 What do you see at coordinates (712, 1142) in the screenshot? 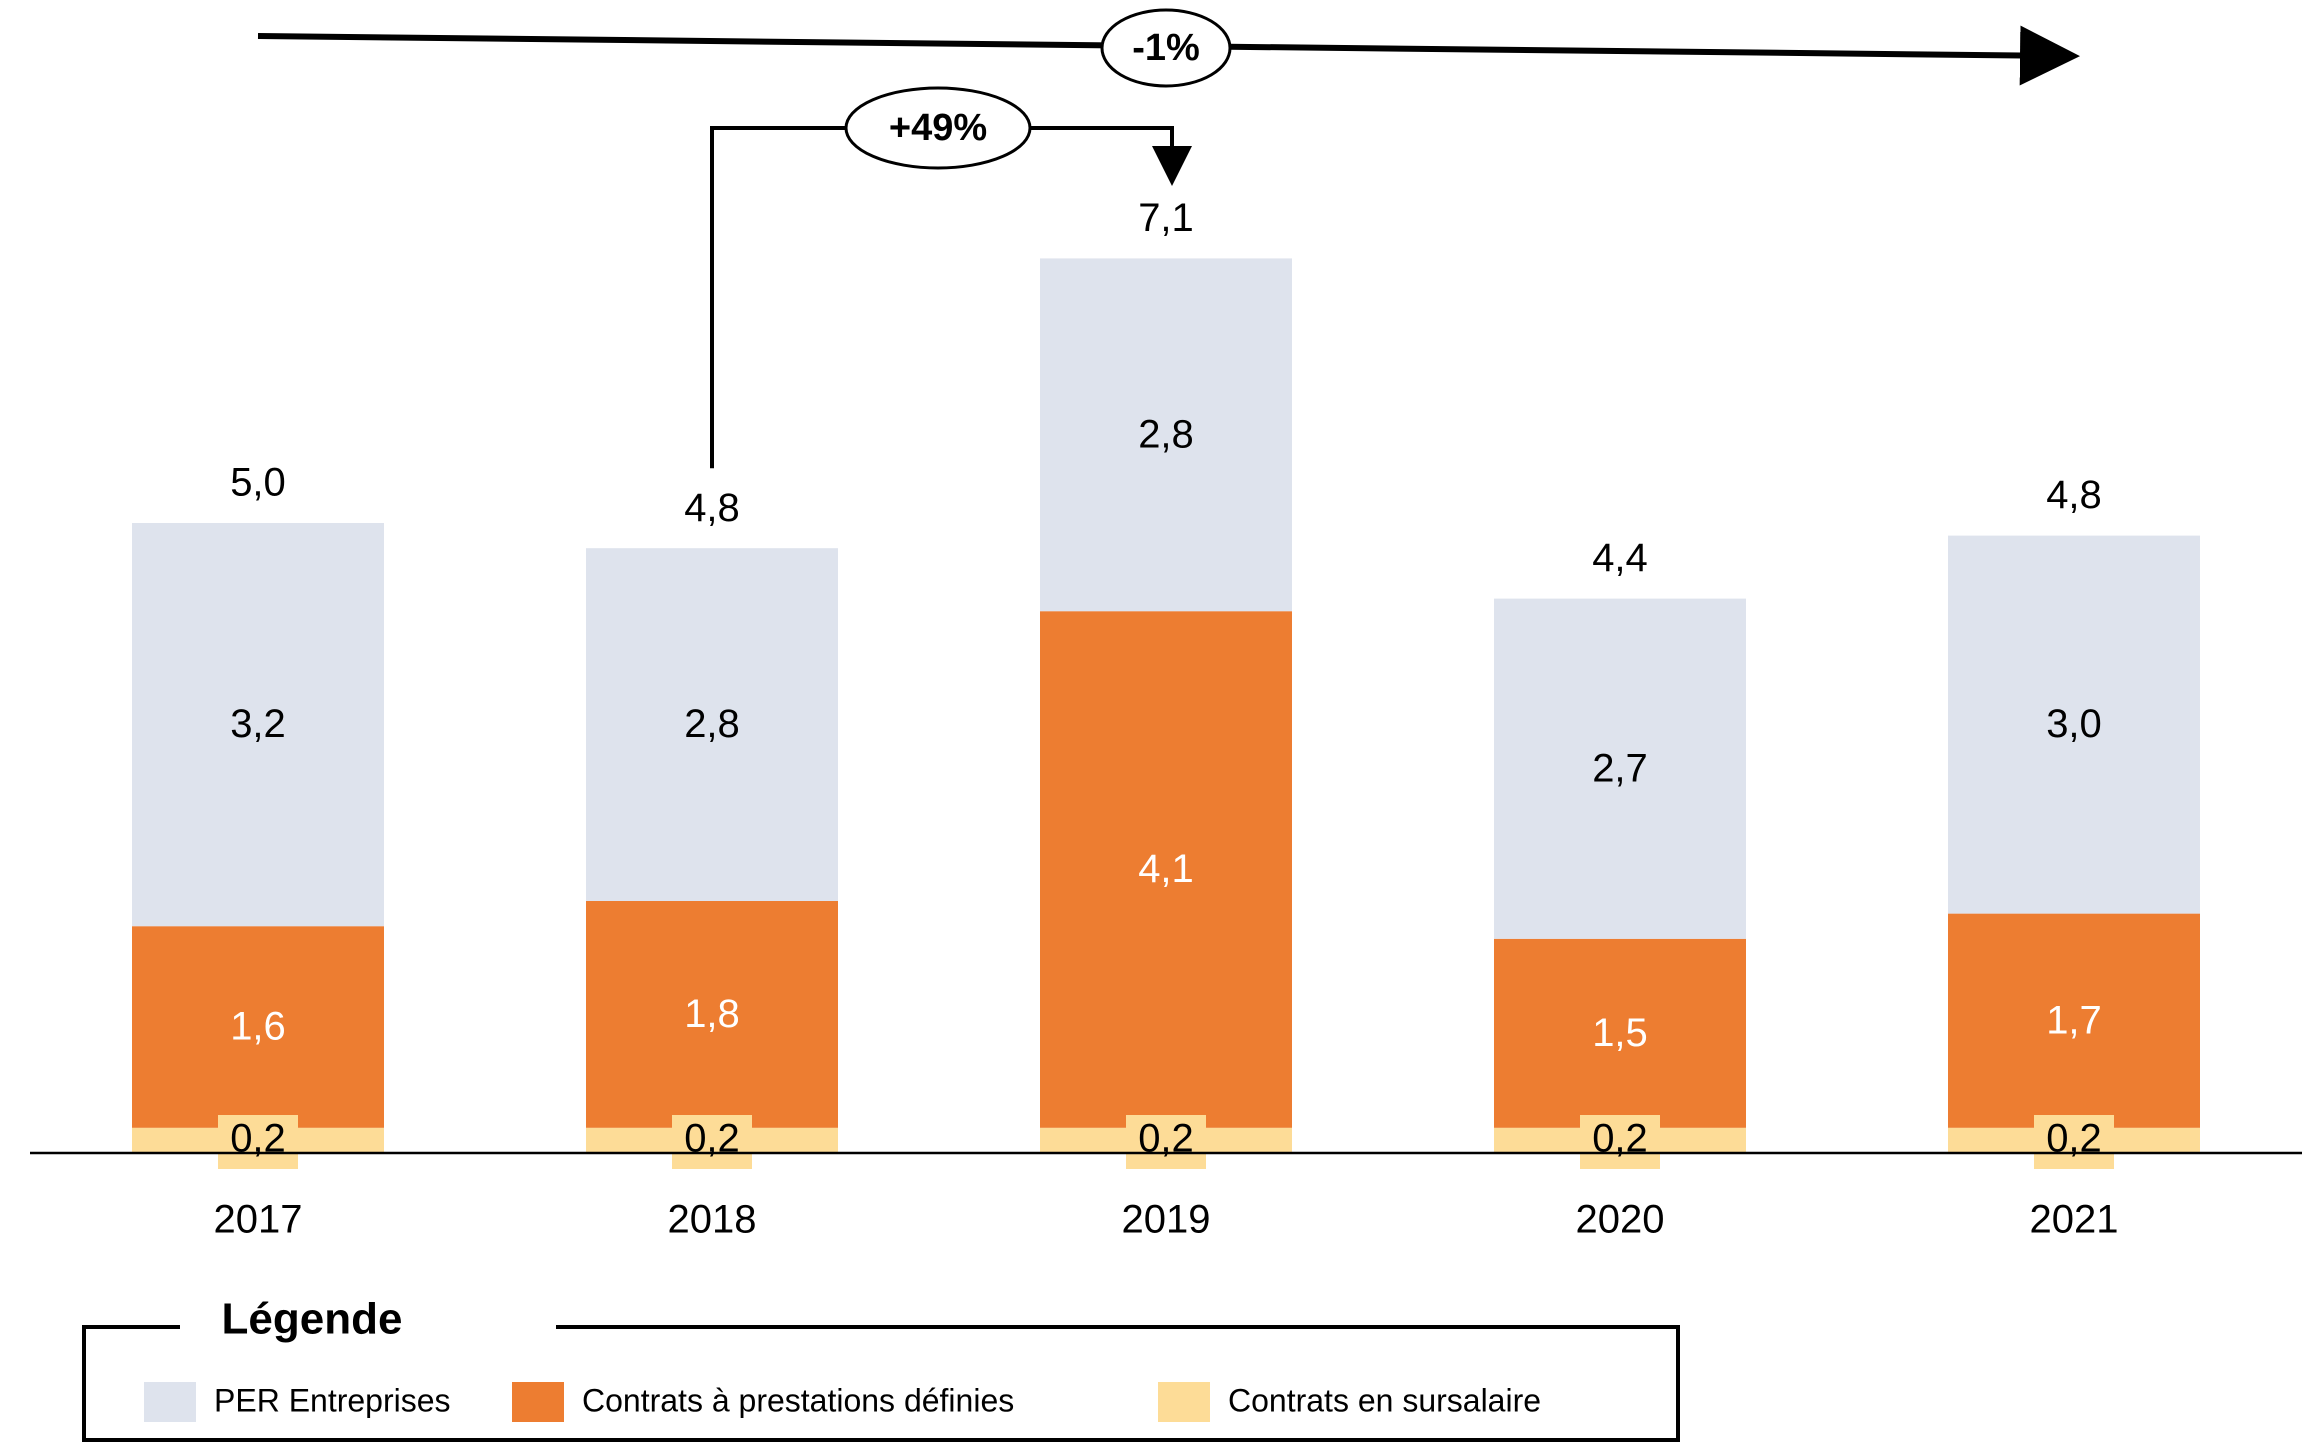
I see `data-label-box-2018` at bounding box center [712, 1142].